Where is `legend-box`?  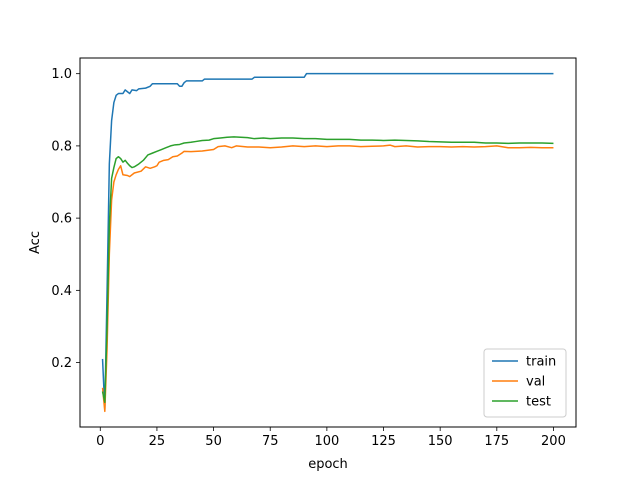
legend-box is located at coordinates (525, 383).